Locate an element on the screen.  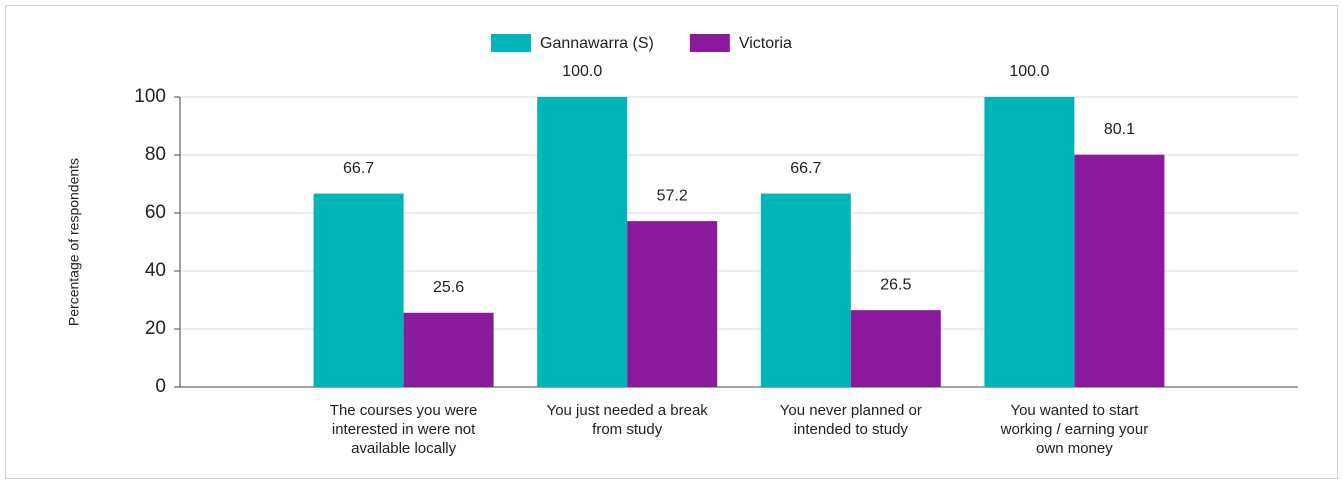
y-axis-label: Percentage of respondents is located at coordinates (74, 242).